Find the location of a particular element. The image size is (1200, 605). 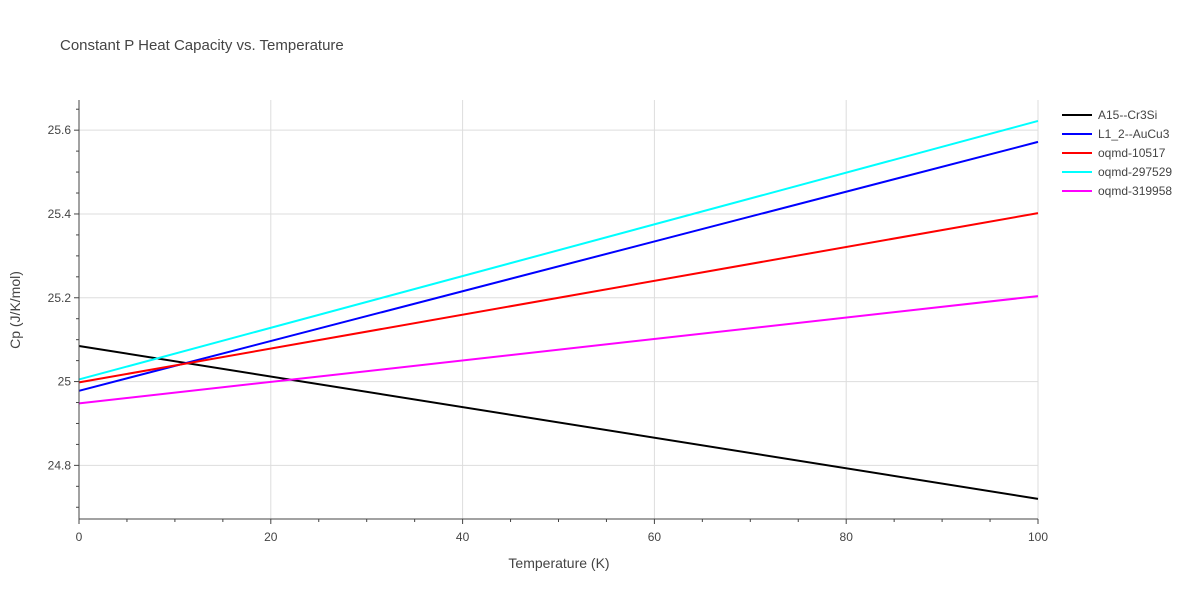

chart-title: Constant P Heat Capacity vs. Temperature is located at coordinates (202, 45).